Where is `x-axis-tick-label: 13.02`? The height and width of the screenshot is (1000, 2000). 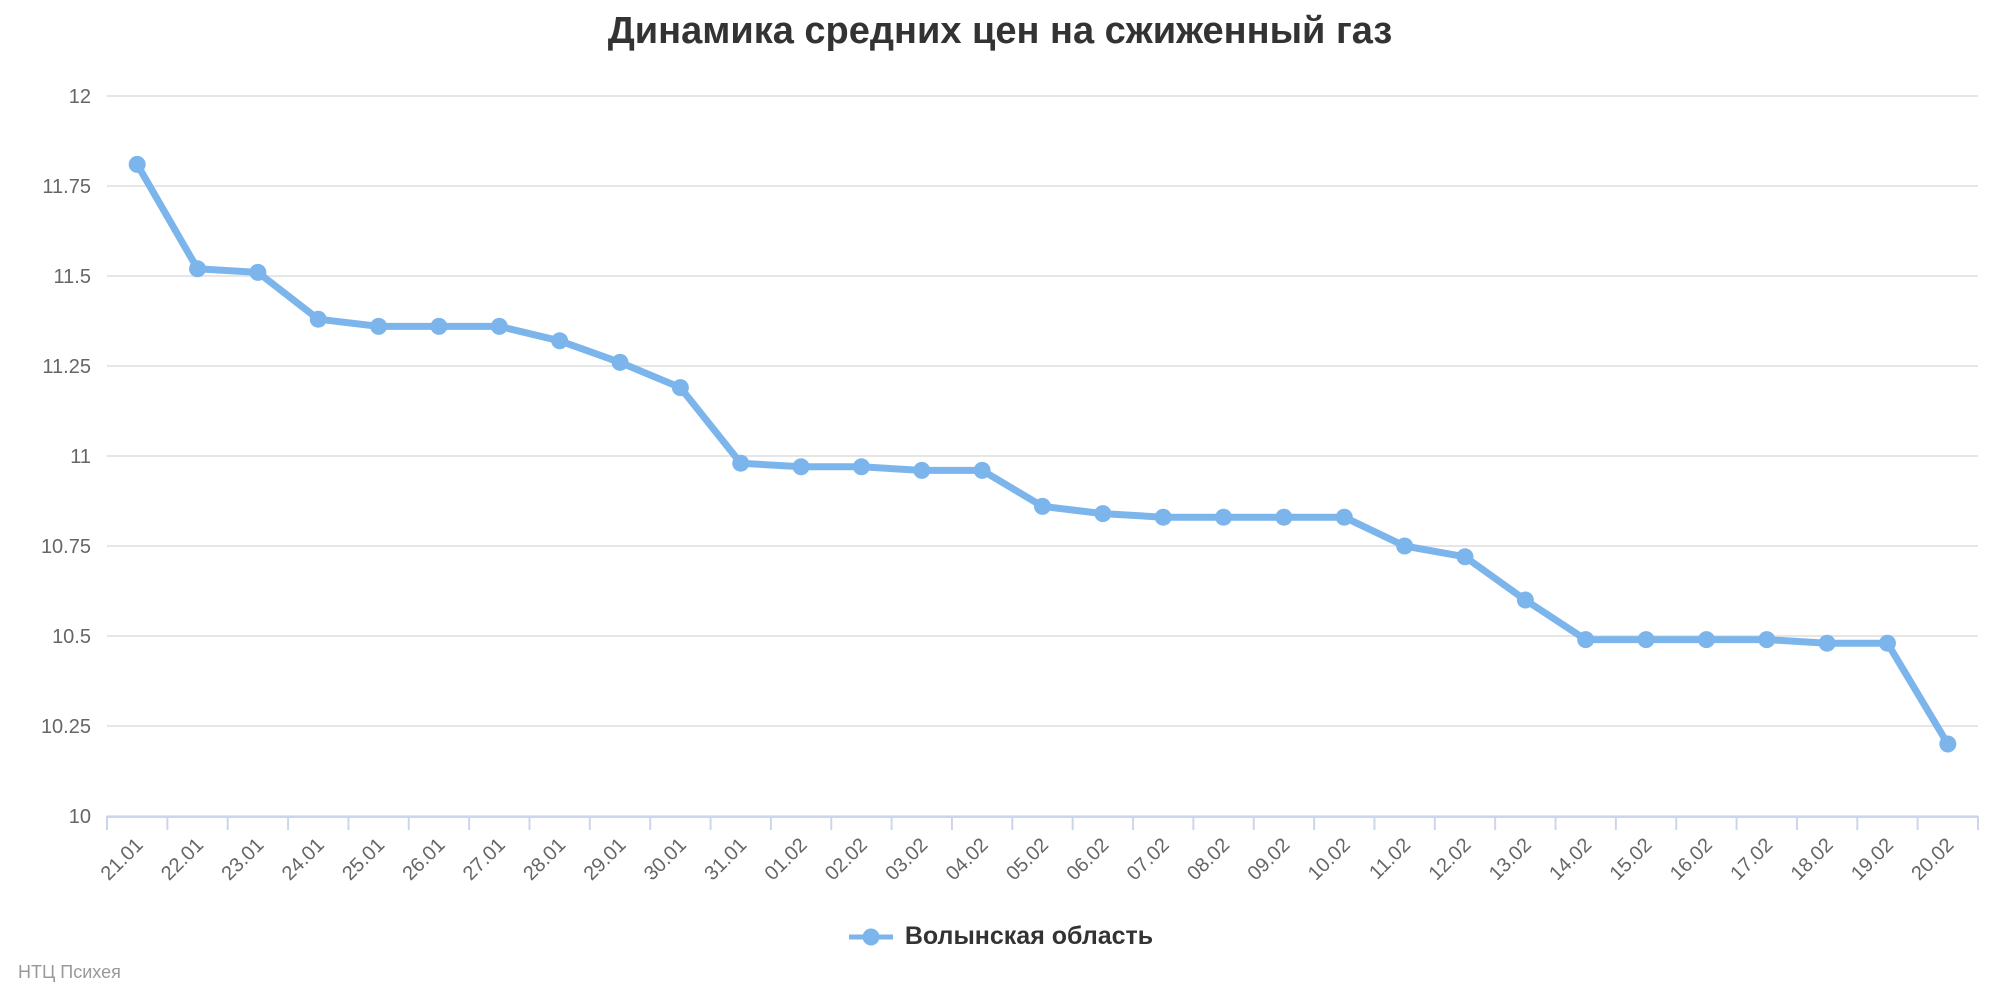 x-axis-tick-label: 13.02 is located at coordinates (1510, 859).